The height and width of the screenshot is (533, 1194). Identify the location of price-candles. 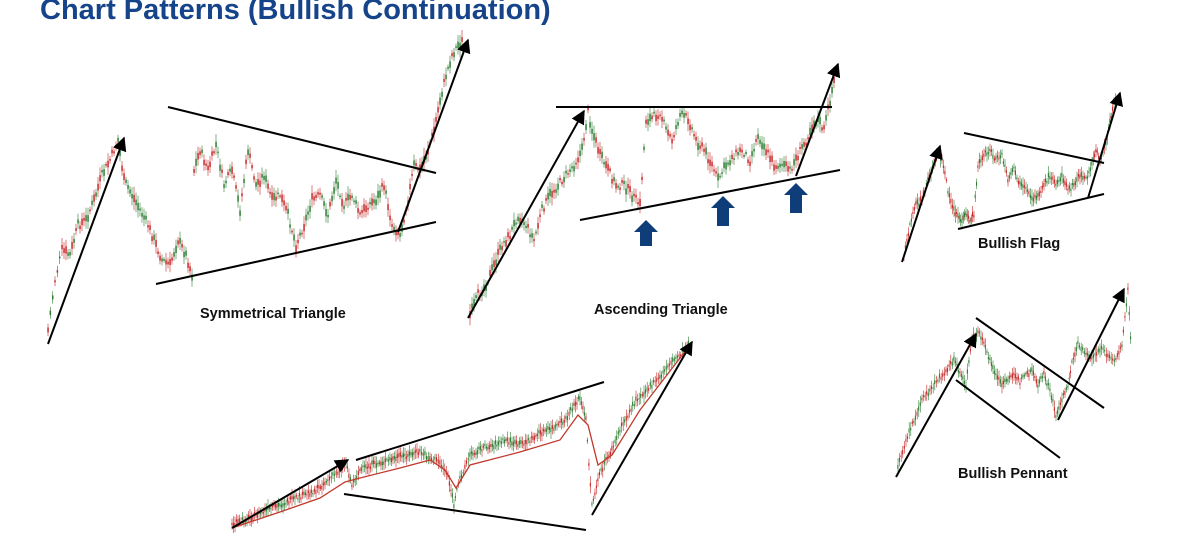
(1014, 379).